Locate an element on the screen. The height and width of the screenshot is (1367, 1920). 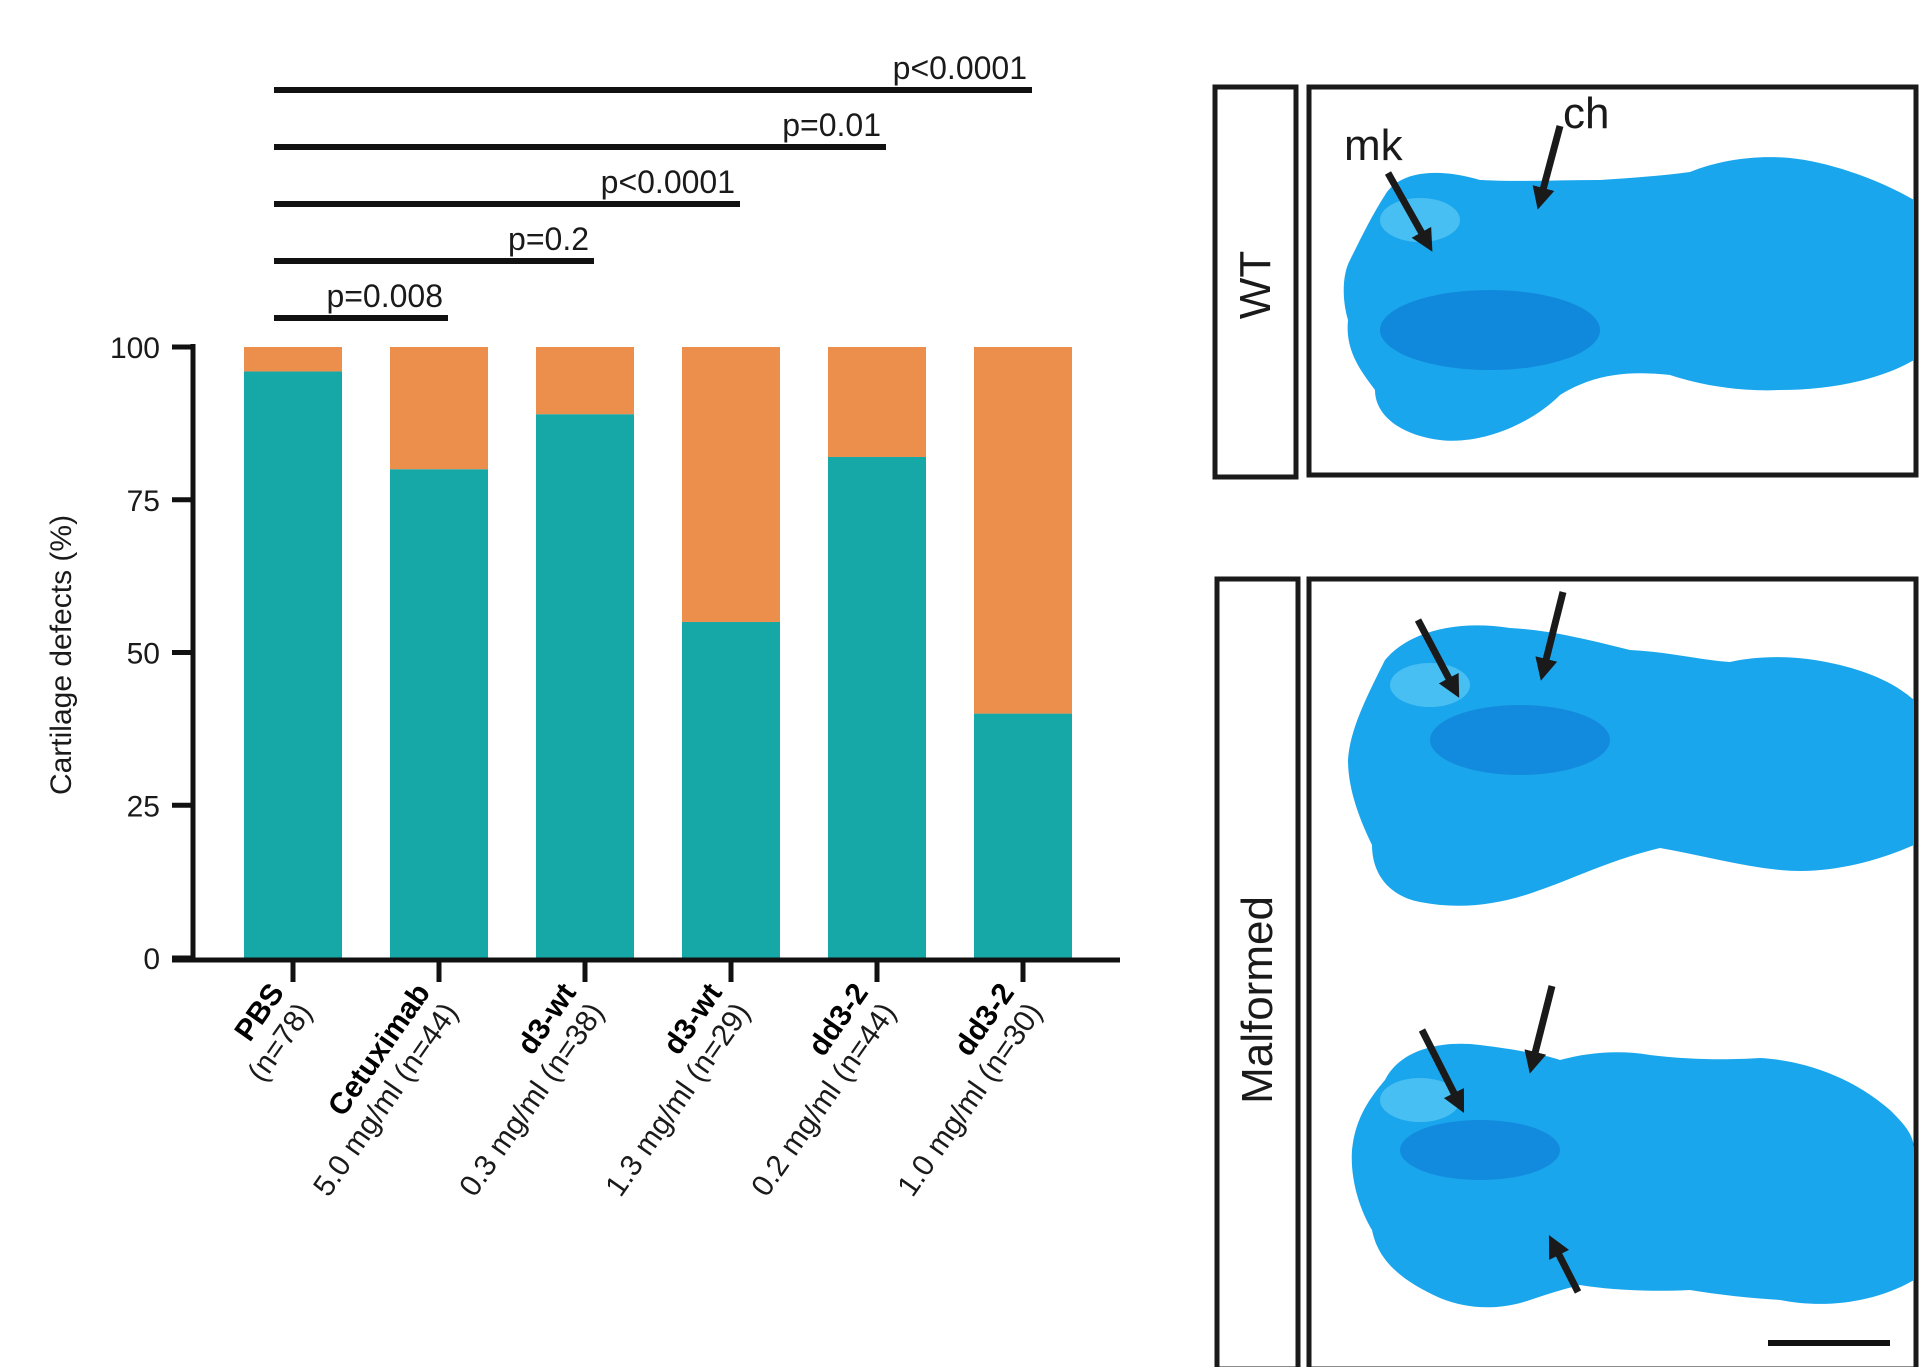
wt-image-box is located at coordinates (1612, 281).